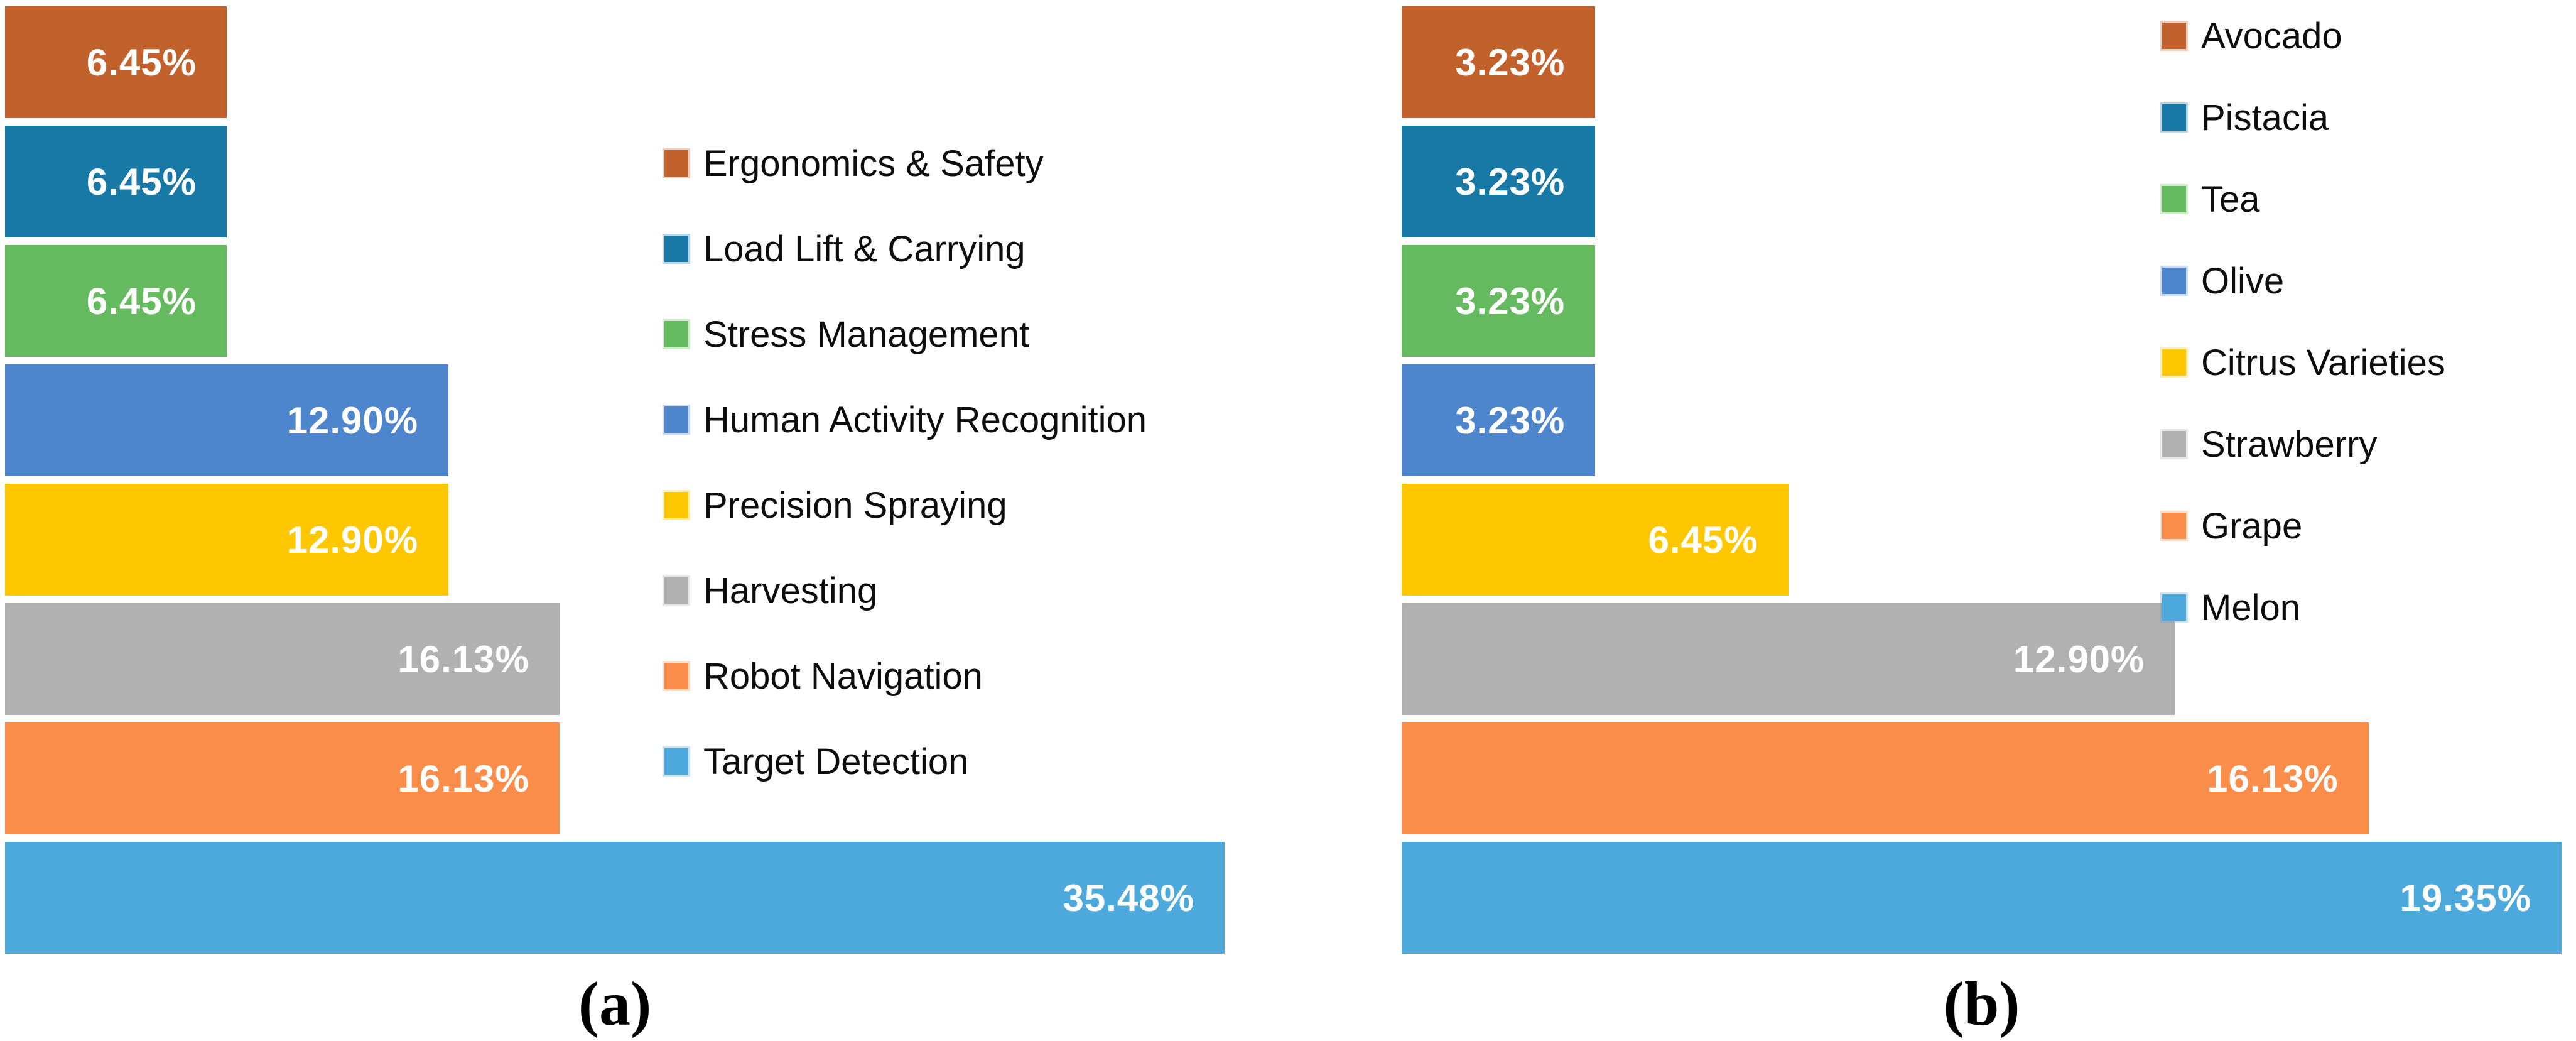 The width and height of the screenshot is (2576, 1041). I want to click on legend-label: Precision Spraying, so click(855, 505).